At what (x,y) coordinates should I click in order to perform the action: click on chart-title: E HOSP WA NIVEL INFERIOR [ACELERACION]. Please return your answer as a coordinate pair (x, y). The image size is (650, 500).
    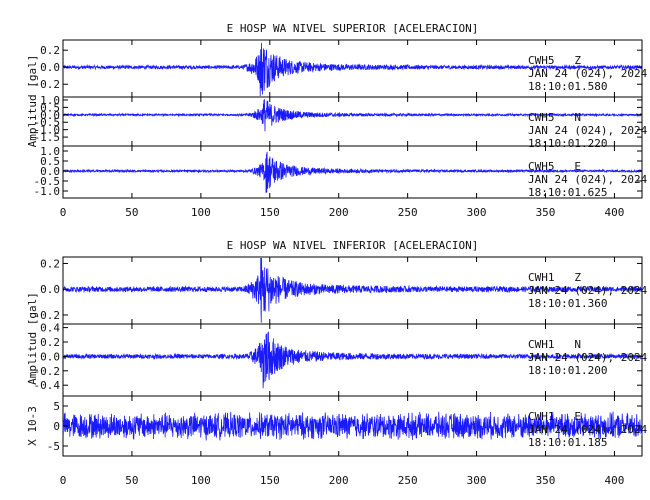
    Looking at the image, I should click on (353, 245).